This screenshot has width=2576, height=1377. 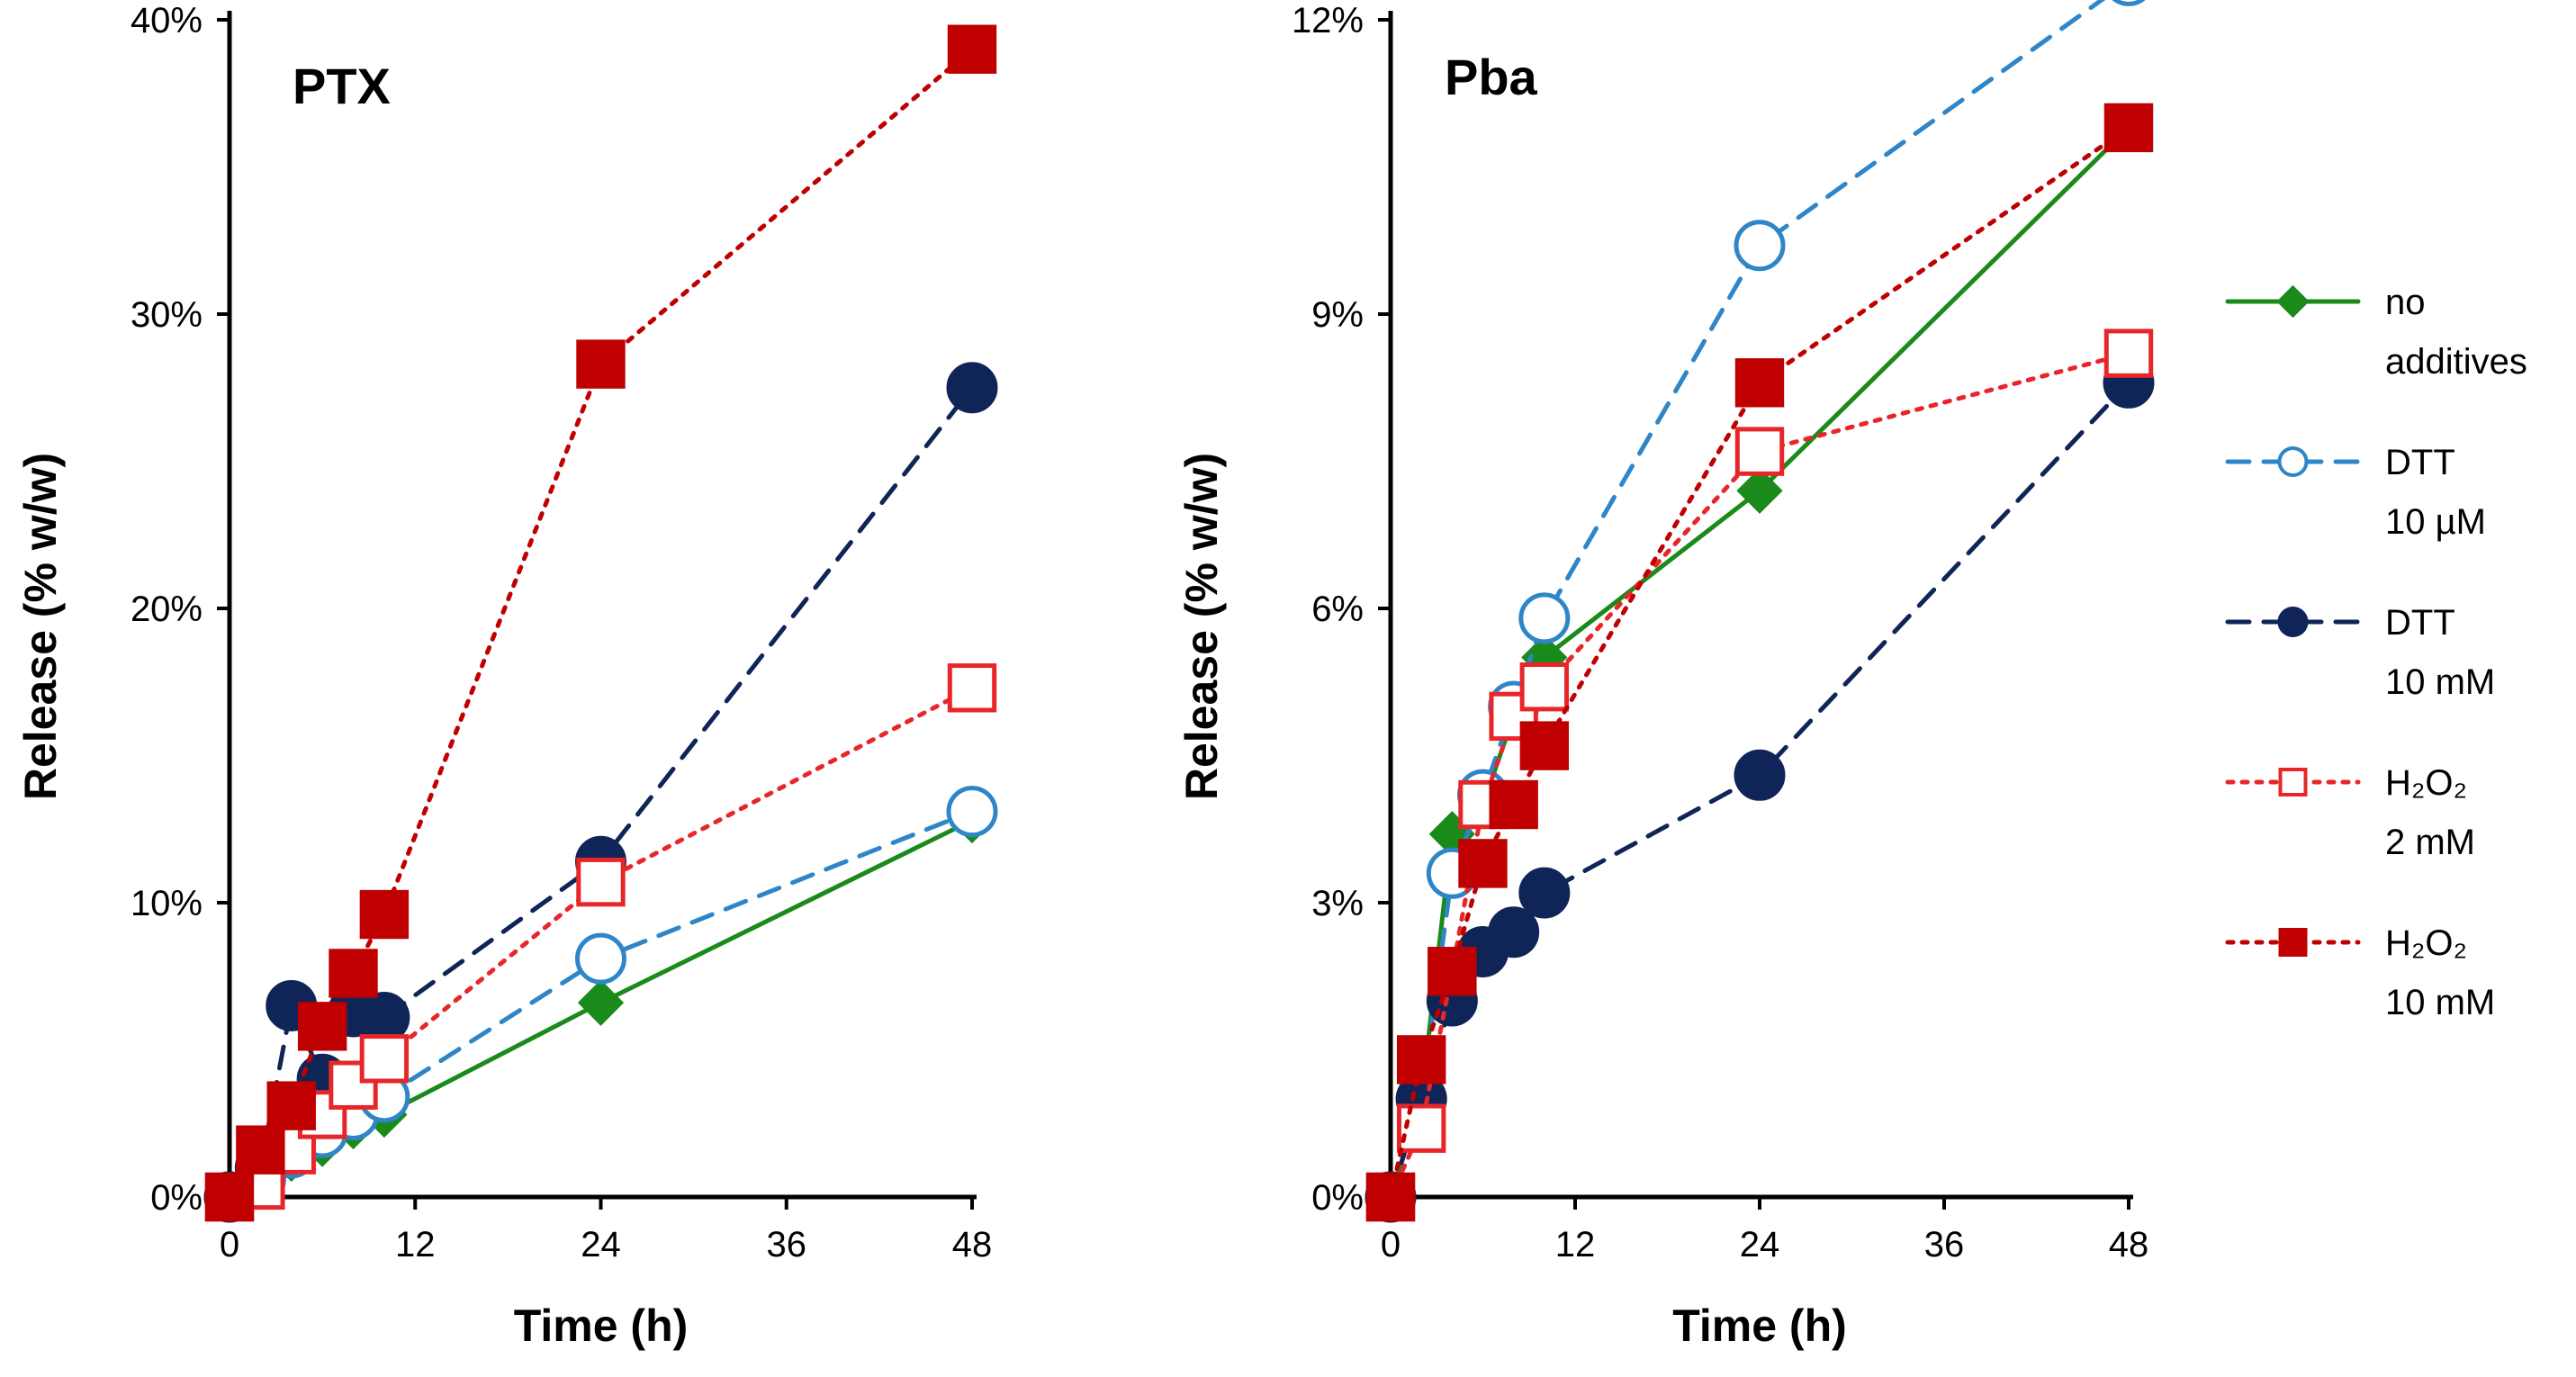 I want to click on y-tick-label: 20%, so click(x=167, y=610).